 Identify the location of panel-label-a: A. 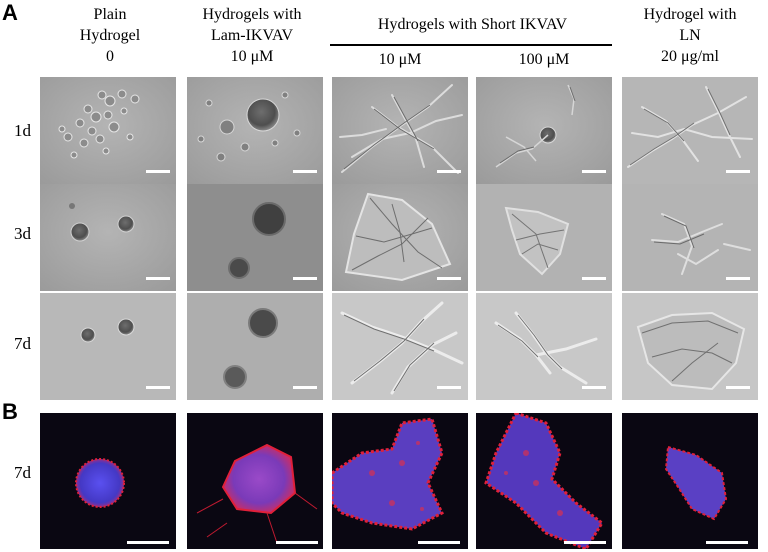
(10, 12).